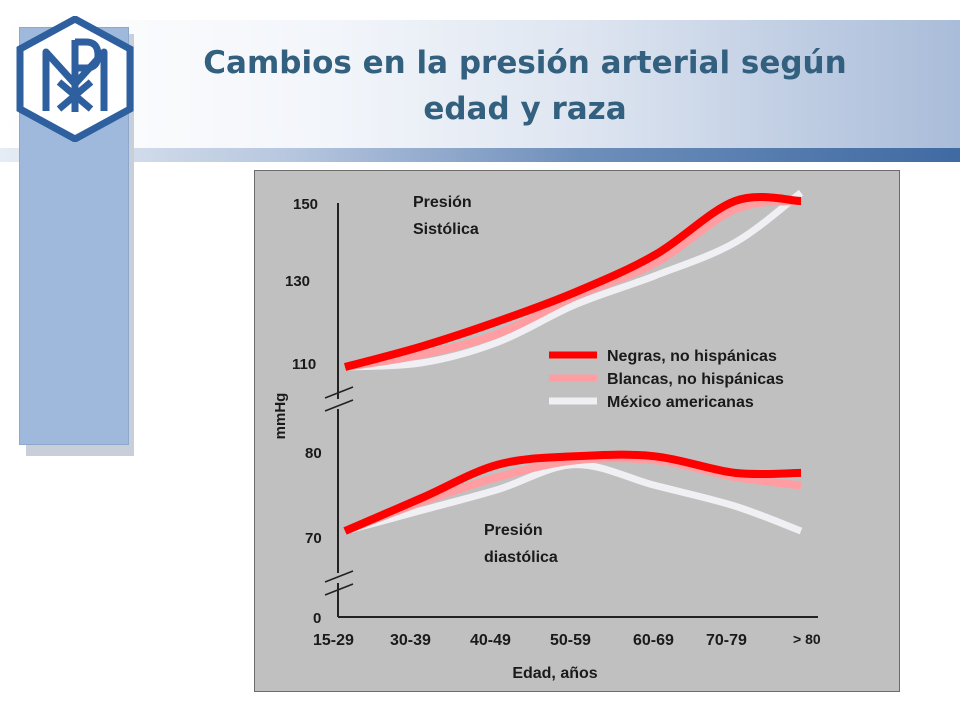 The image size is (960, 720). Describe the element at coordinates (726, 640) in the screenshot. I see `x-tick-label: 70-79` at that location.